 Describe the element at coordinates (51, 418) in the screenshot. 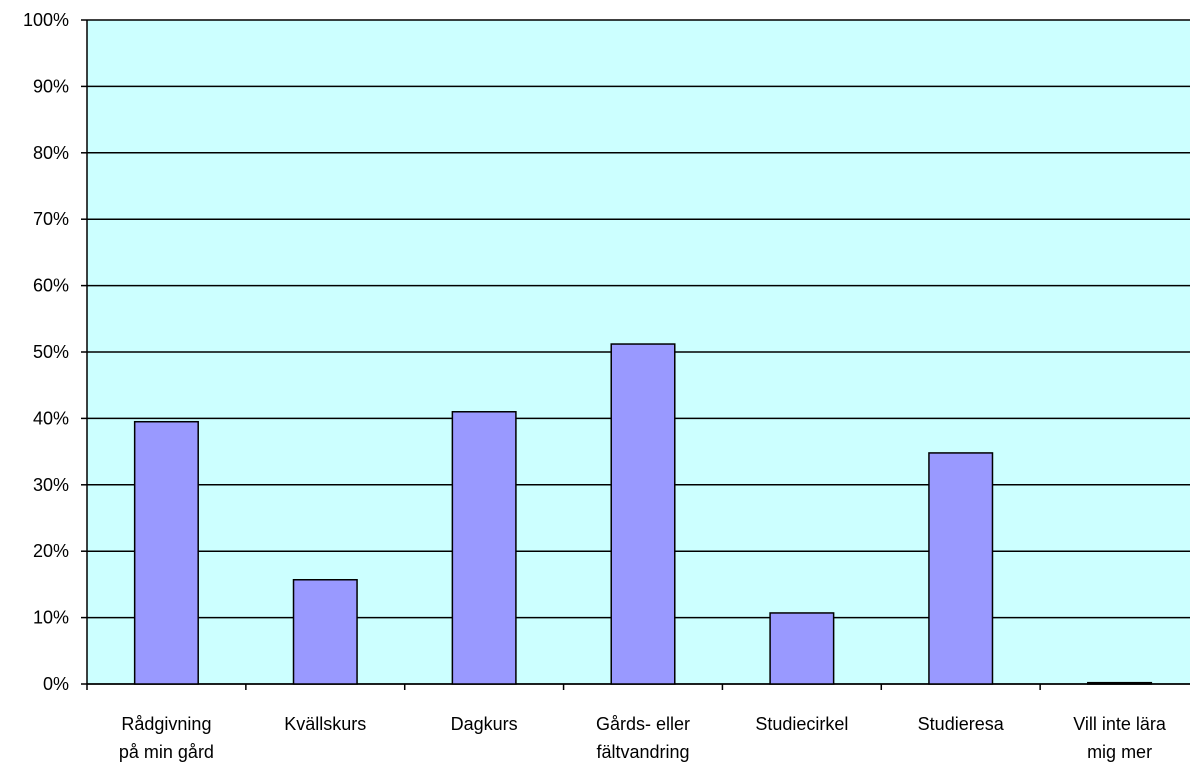

I see `y-tick-label: 40%` at that location.